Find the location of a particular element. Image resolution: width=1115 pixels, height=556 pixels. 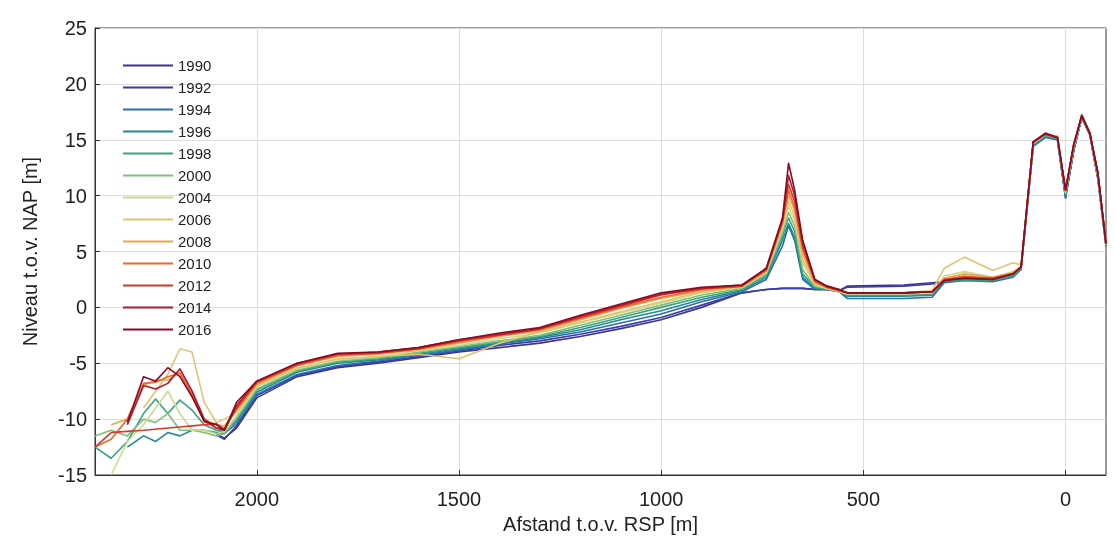

legend-label: 2004 is located at coordinates (195, 197).